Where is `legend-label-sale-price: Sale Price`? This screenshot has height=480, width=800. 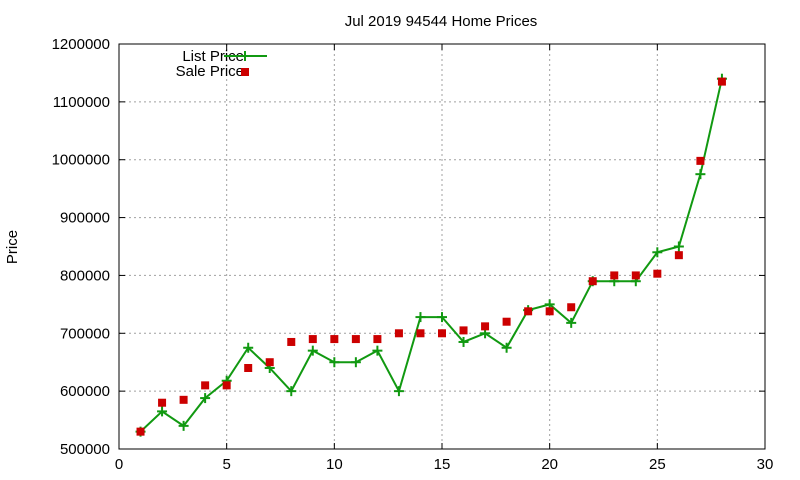 legend-label-sale-price: Sale Price is located at coordinates (210, 71).